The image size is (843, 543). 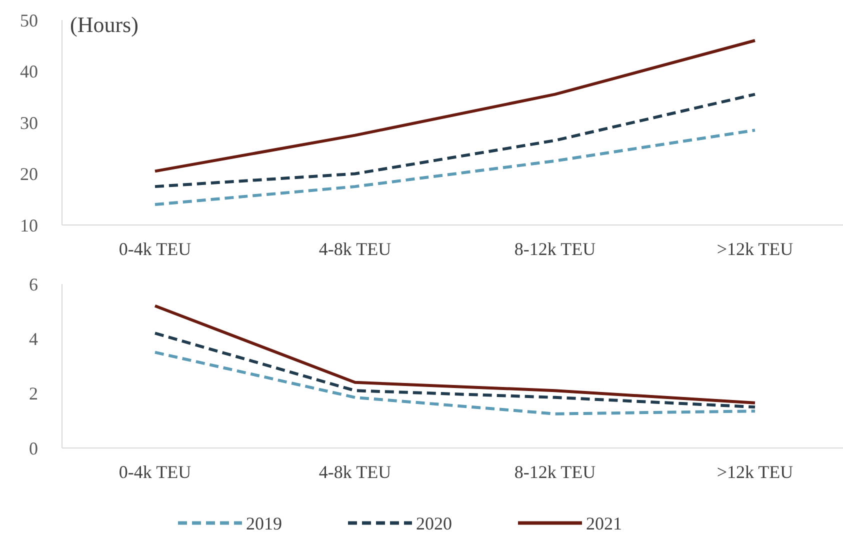 What do you see at coordinates (29, 174) in the screenshot?
I see `y-tick-label: 20` at bounding box center [29, 174].